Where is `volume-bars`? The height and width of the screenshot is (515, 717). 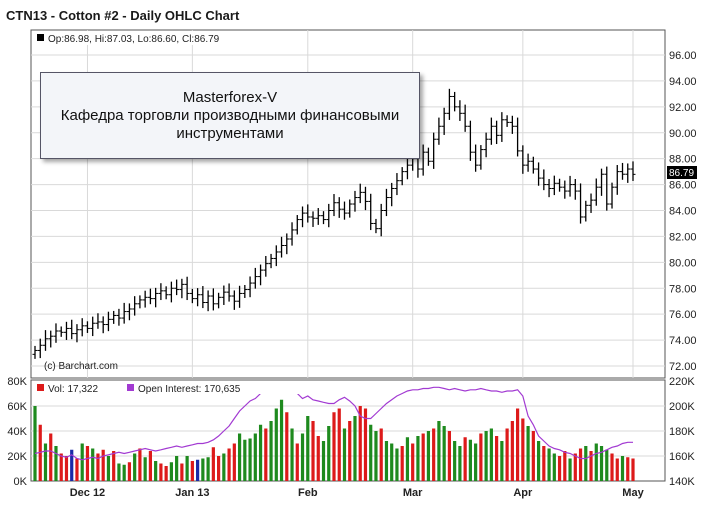 volume-bars is located at coordinates (334, 440).